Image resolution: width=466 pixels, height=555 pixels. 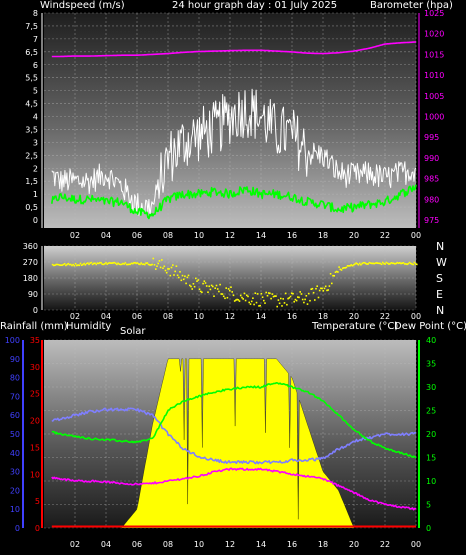 What do you see at coordinates (439, 294) in the screenshot?
I see `compass-e: E` at bounding box center [439, 294].